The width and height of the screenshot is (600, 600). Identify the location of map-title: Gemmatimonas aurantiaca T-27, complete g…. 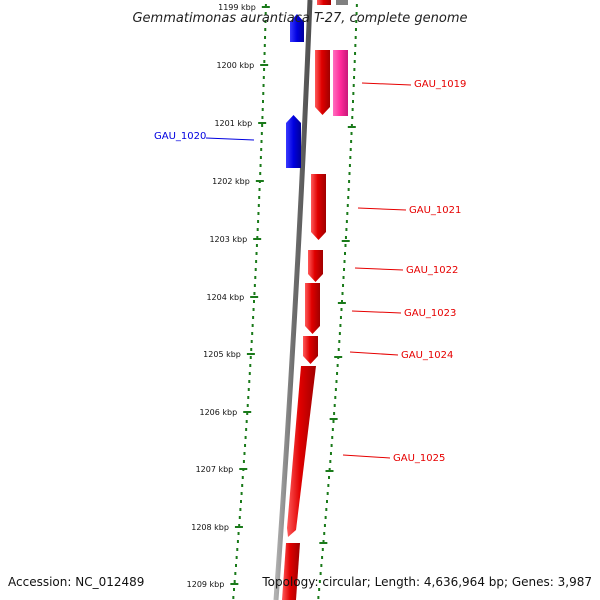
(299, 18).